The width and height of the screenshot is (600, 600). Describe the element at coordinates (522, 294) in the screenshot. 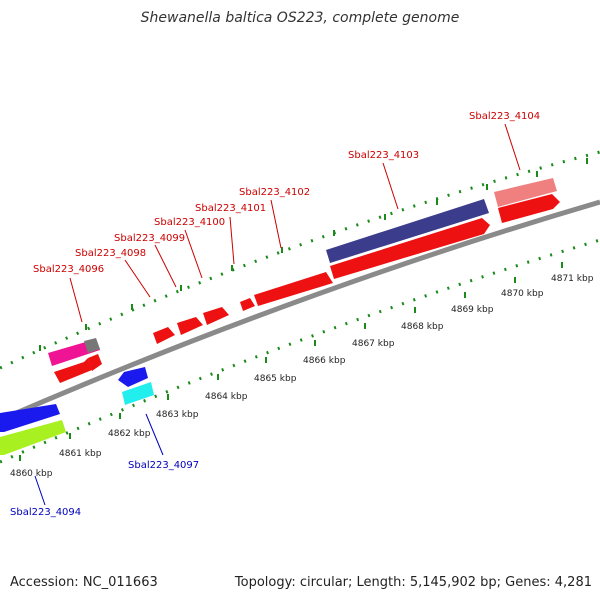

I see `scale-label: 4870 kbp` at that location.